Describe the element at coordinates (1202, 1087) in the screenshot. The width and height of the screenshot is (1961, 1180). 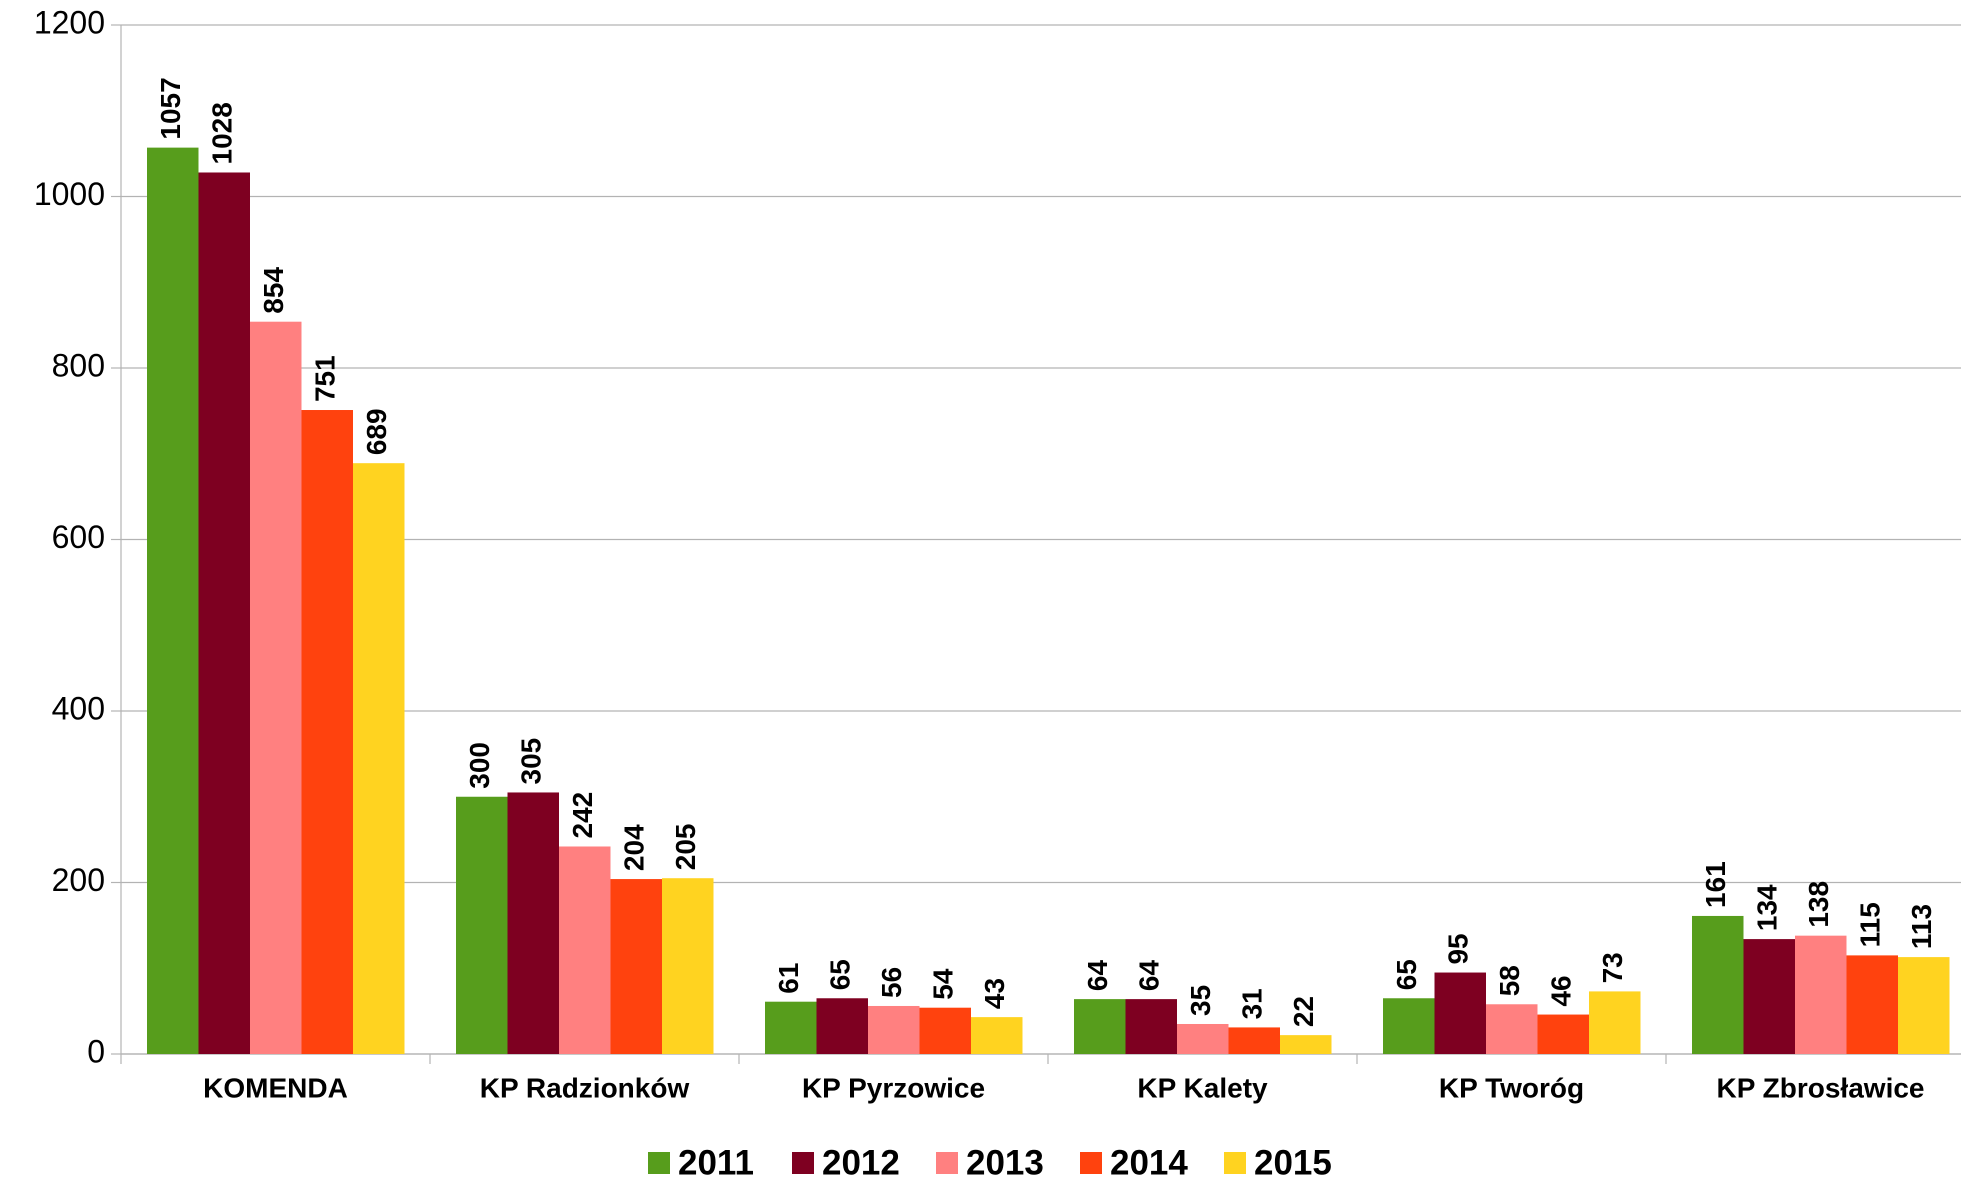
I see `x-tick-label: KP Kalety` at that location.